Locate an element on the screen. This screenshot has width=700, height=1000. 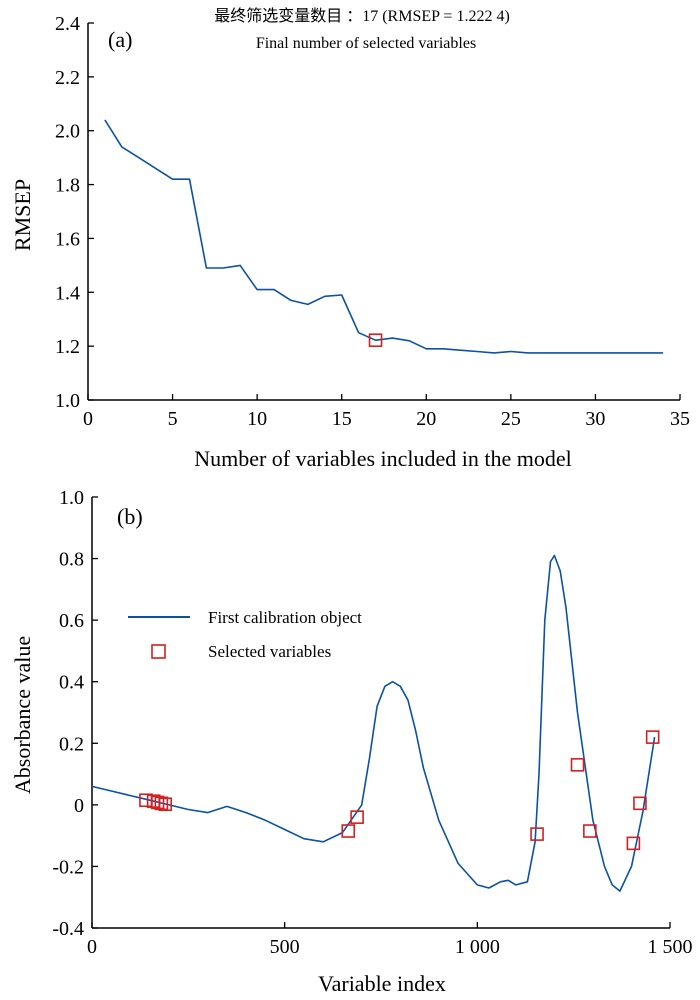
panel-a-y-tick-label: 1.8 is located at coordinates (67, 186).